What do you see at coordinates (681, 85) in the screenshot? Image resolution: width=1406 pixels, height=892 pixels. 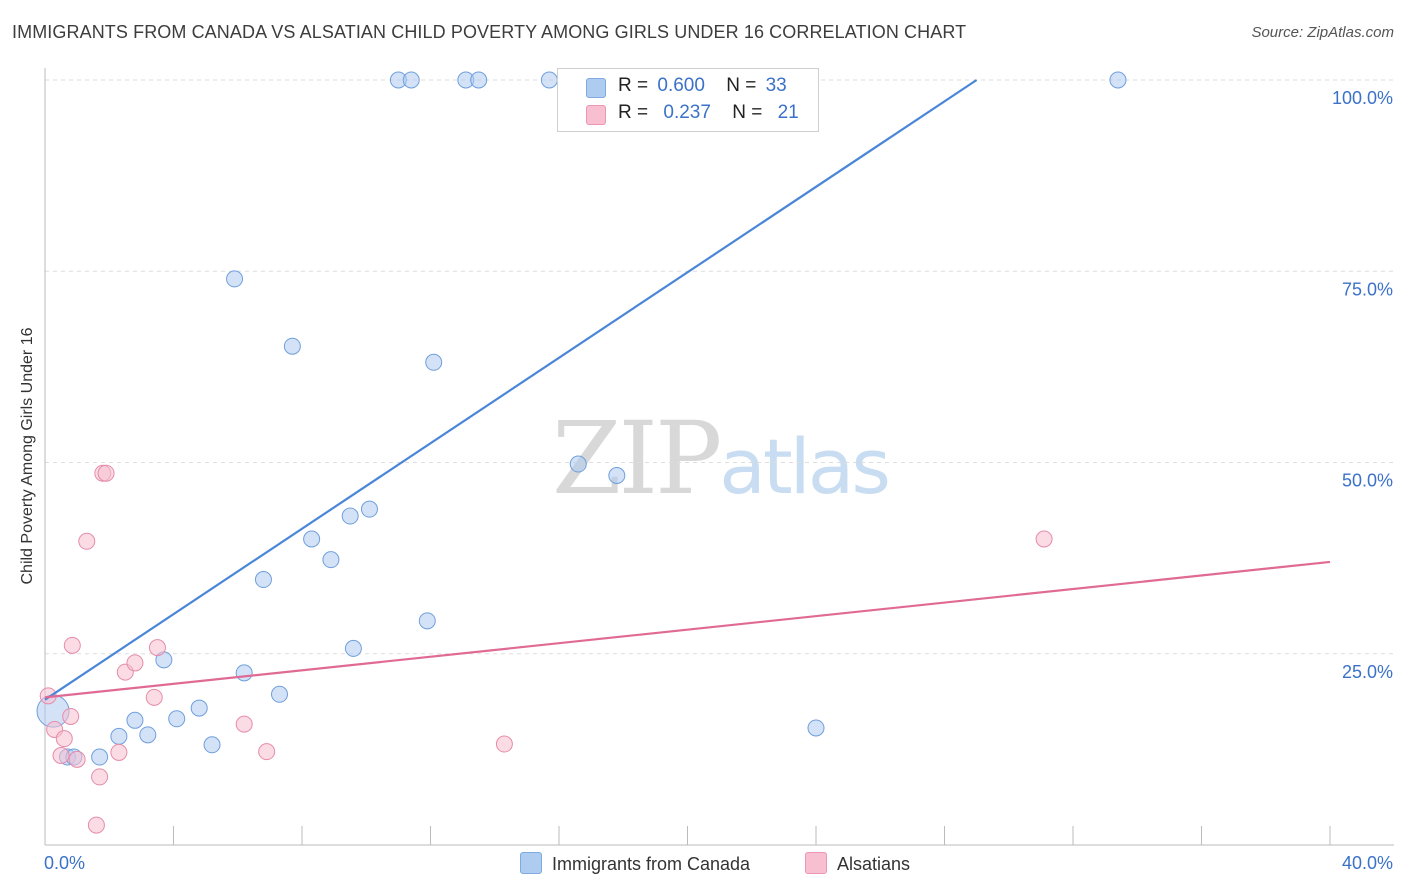 I see `legend-r-value: 0.600` at bounding box center [681, 85].